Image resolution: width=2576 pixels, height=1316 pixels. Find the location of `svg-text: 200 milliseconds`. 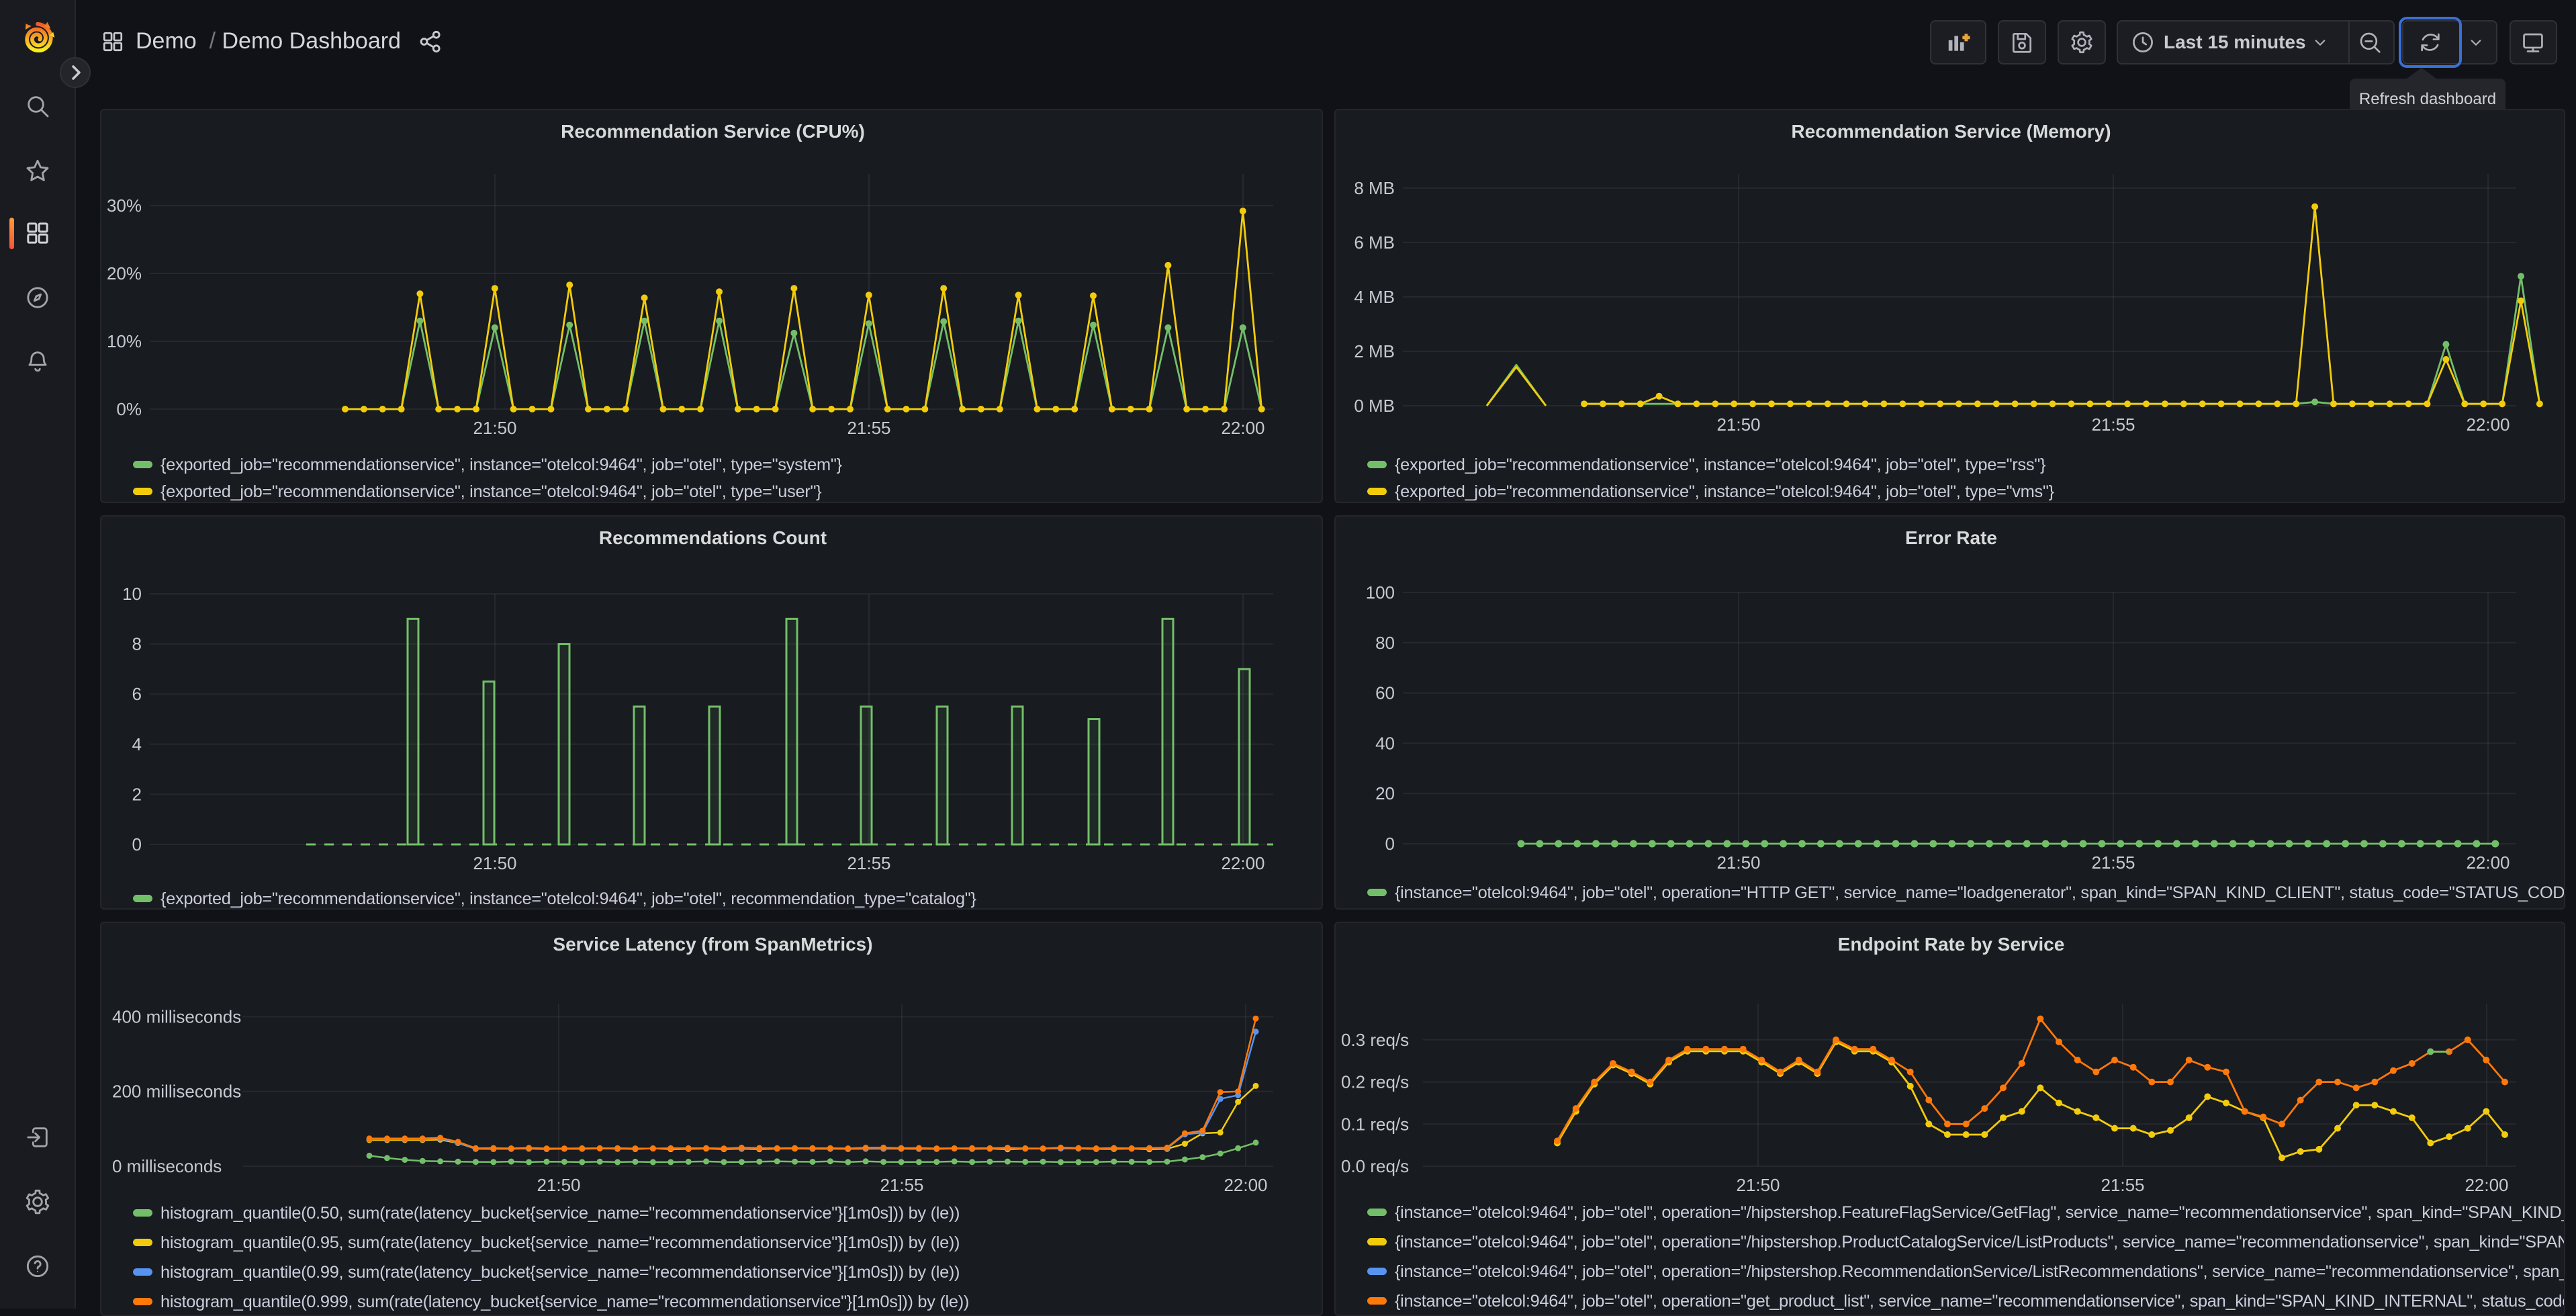

svg-text: 200 milliseconds is located at coordinates (176, 1092).